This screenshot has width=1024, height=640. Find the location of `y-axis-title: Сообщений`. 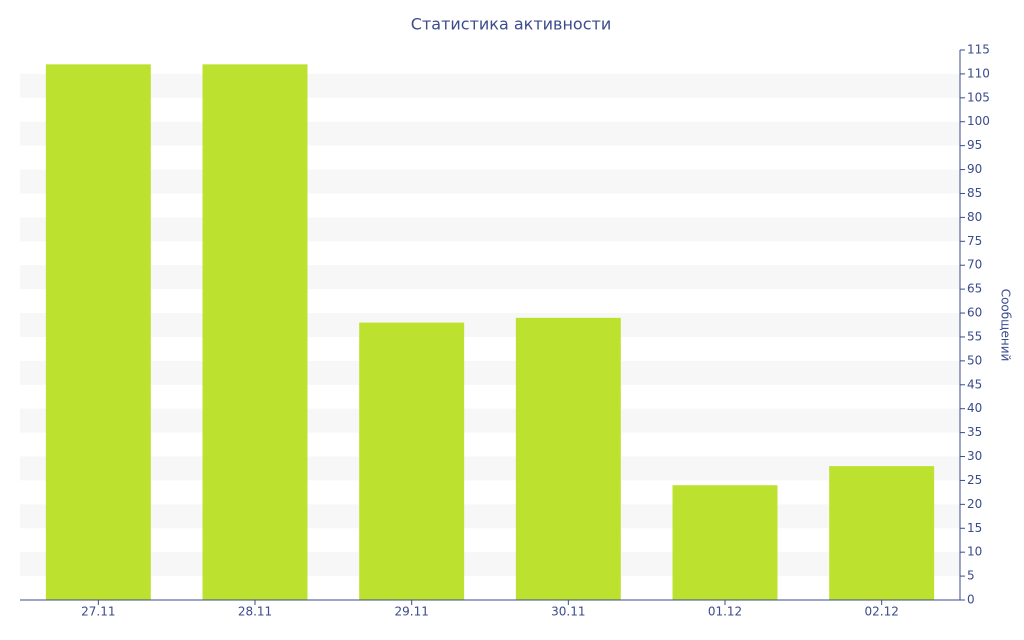

y-axis-title: Сообщений is located at coordinates (1006, 325).